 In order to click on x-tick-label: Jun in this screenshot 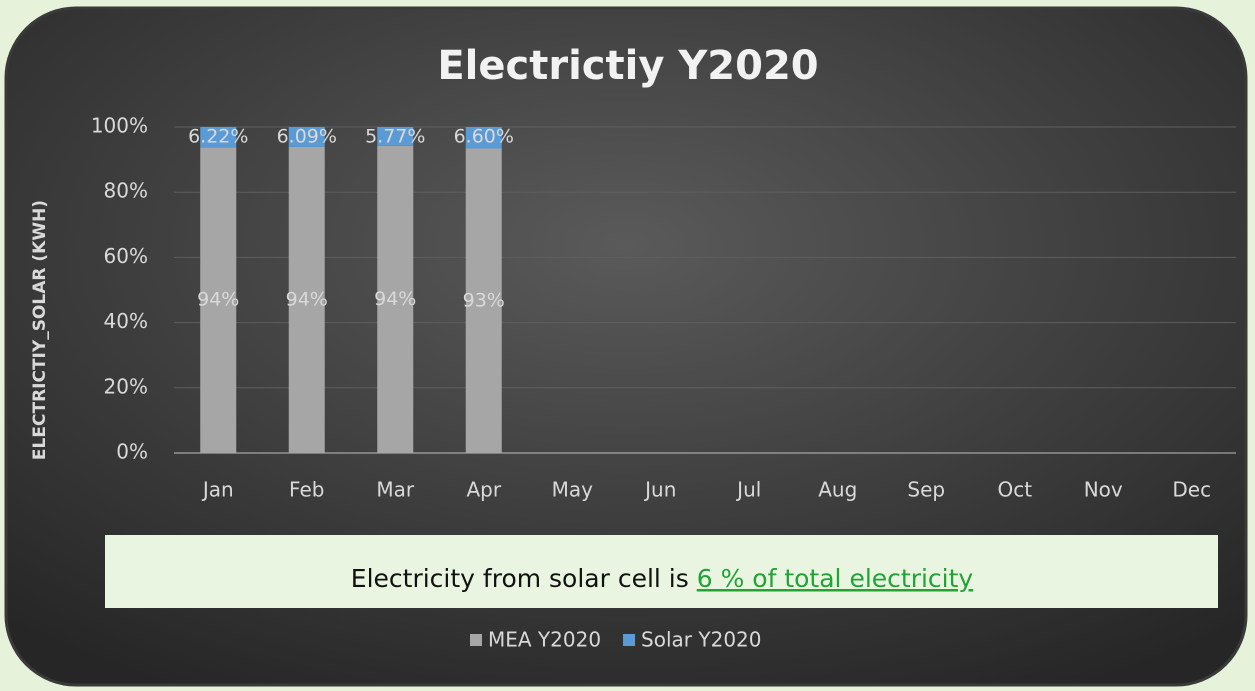, I will do `click(659, 490)`.